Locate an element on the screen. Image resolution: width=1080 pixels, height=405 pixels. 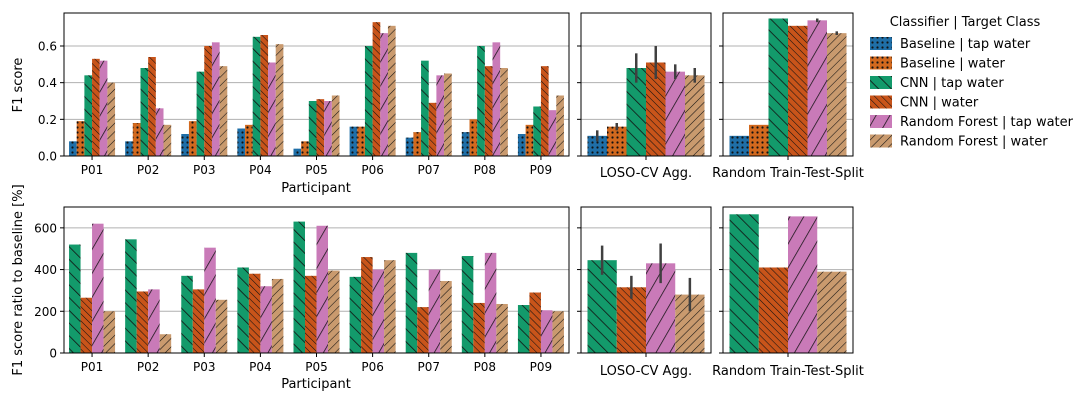
legend-label: Random Forest | water is located at coordinates (974, 142).